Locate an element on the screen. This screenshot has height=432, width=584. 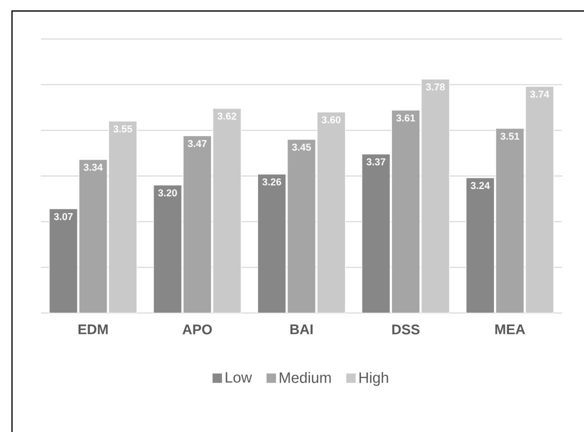
legend-label: Low is located at coordinates (239, 377).